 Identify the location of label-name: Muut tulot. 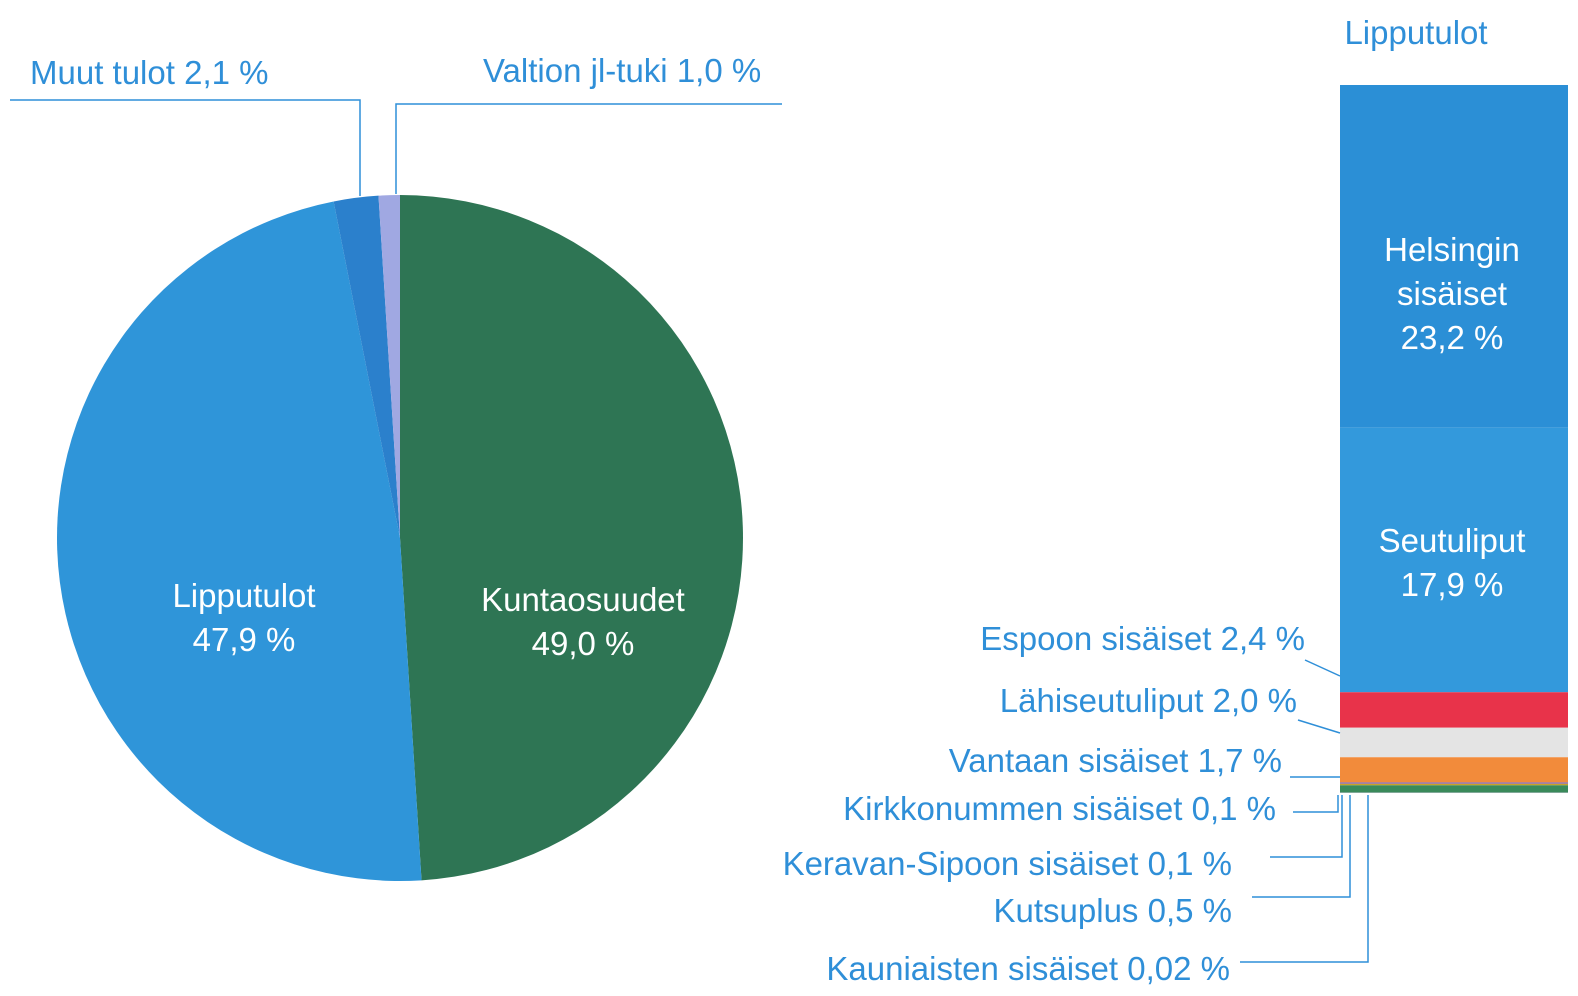
(102, 72).